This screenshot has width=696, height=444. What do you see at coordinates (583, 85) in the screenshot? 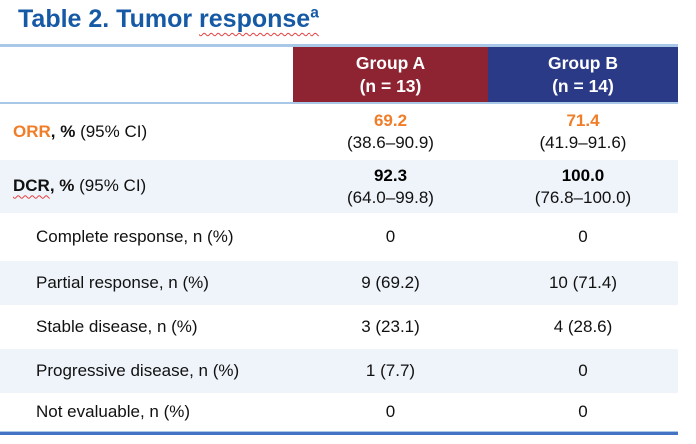
I see `group-b-n: (n = 14)` at bounding box center [583, 85].